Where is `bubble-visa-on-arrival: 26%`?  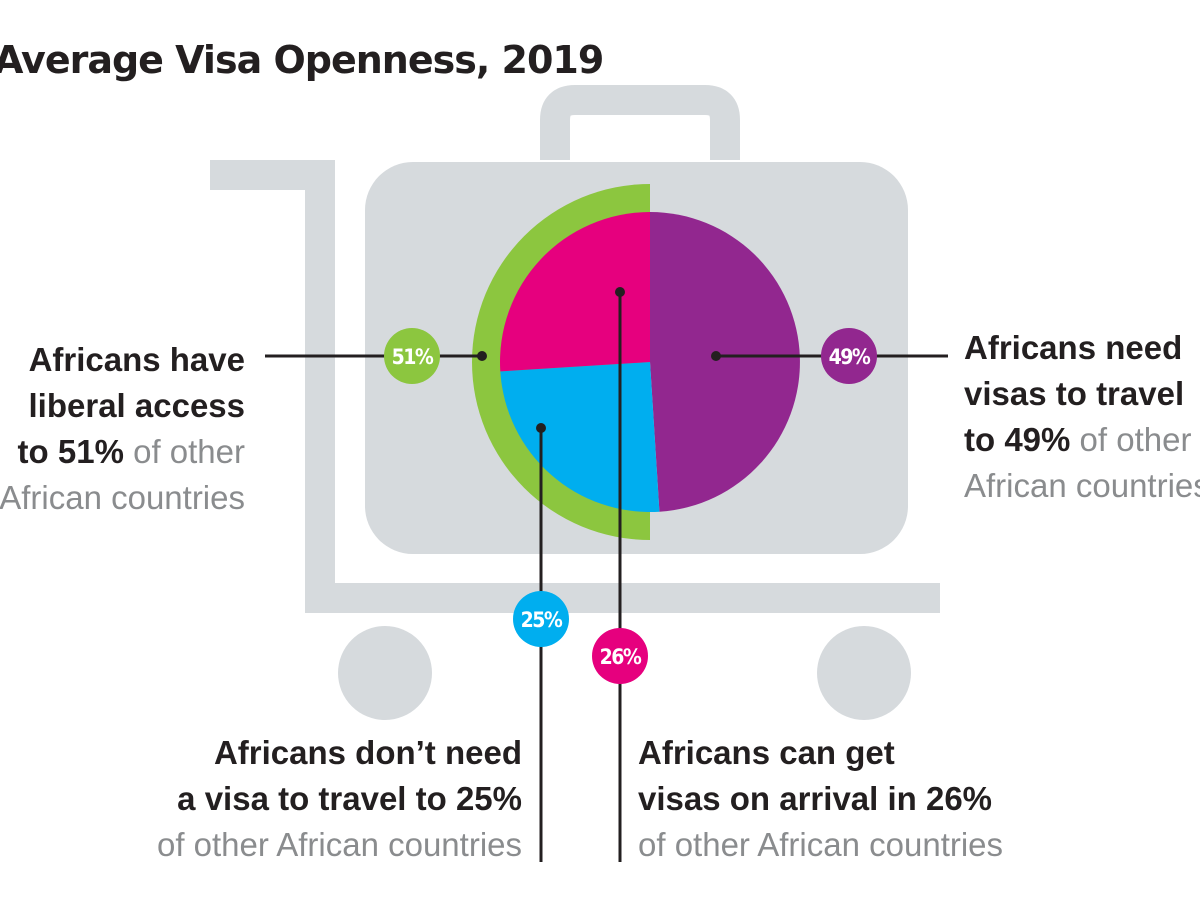
bubble-visa-on-arrival: 26% is located at coordinates (620, 656).